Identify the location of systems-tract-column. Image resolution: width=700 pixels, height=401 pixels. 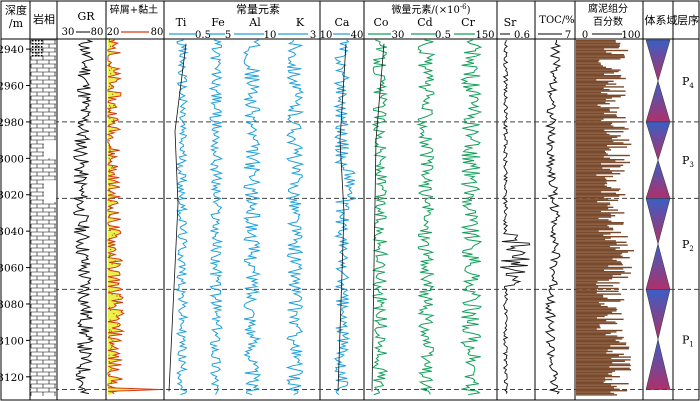
(658, 214).